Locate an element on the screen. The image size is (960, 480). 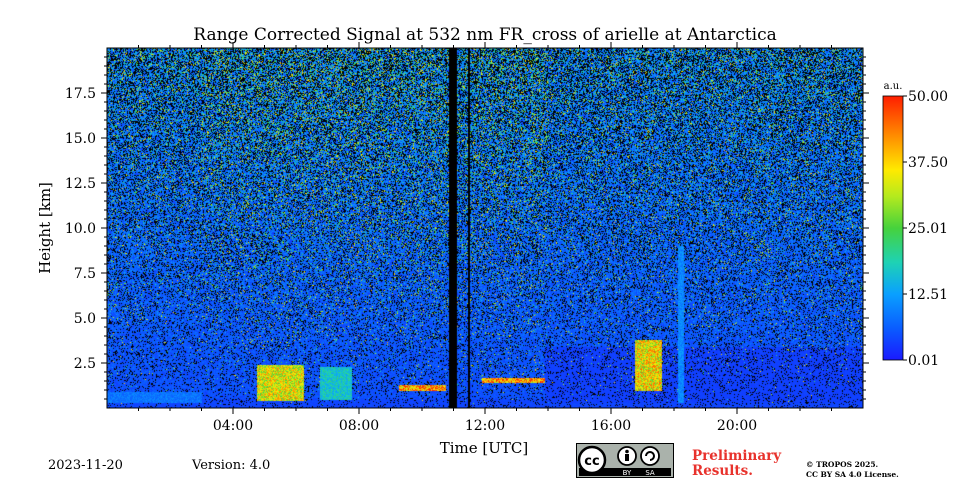
colorbar-tick-label: 0.01 is located at coordinates (923, 361).